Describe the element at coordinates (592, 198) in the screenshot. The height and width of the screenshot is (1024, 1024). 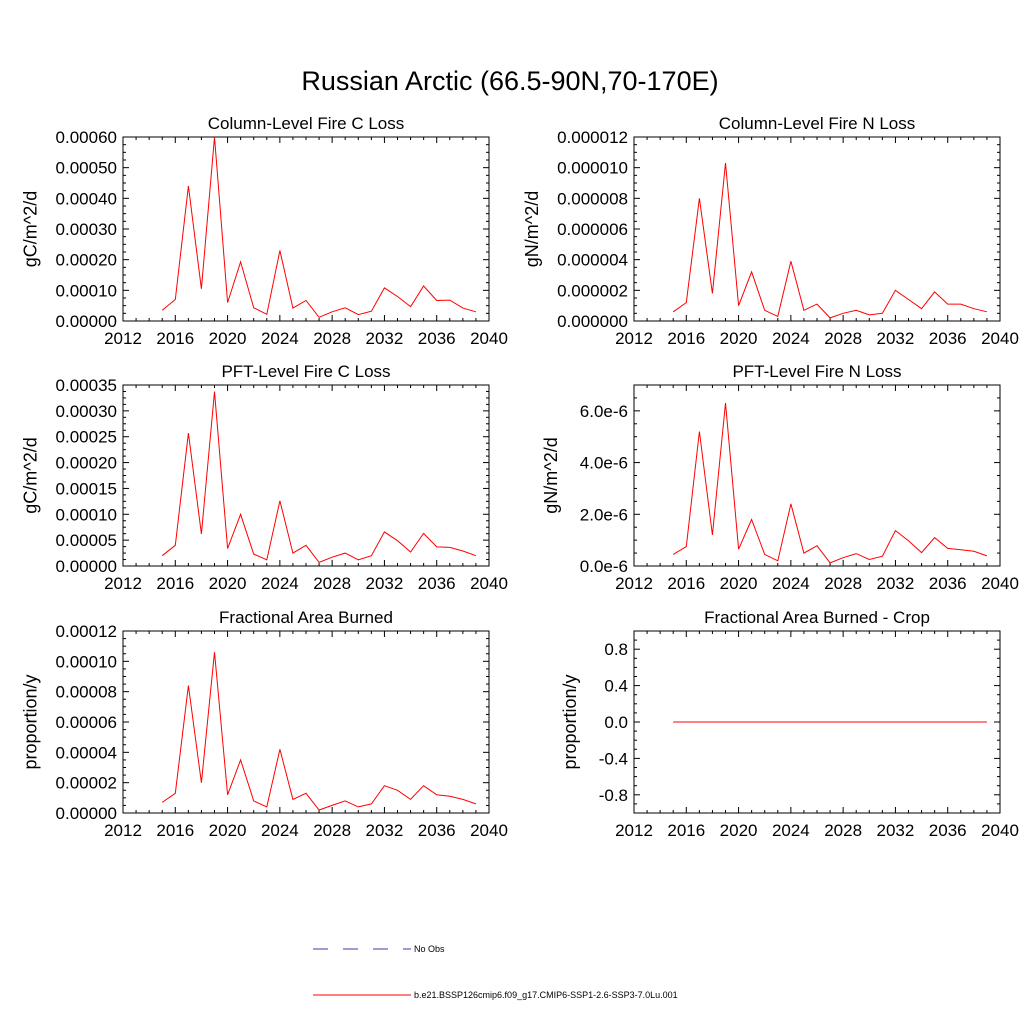
I see `y-tick-label: 0.000008` at that location.